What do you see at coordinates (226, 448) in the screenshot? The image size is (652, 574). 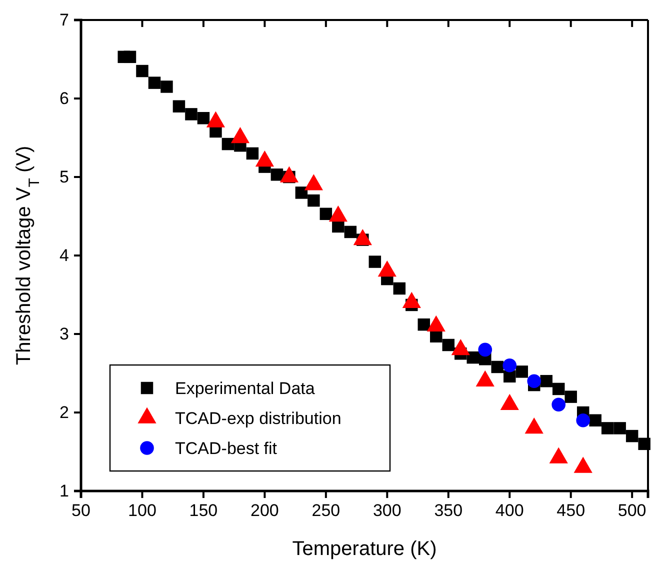 I see `legend-label: TCAD-best fit` at bounding box center [226, 448].